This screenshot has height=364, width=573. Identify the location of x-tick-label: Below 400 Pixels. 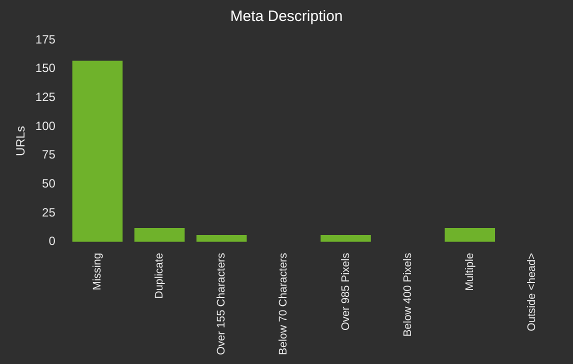
(408, 294).